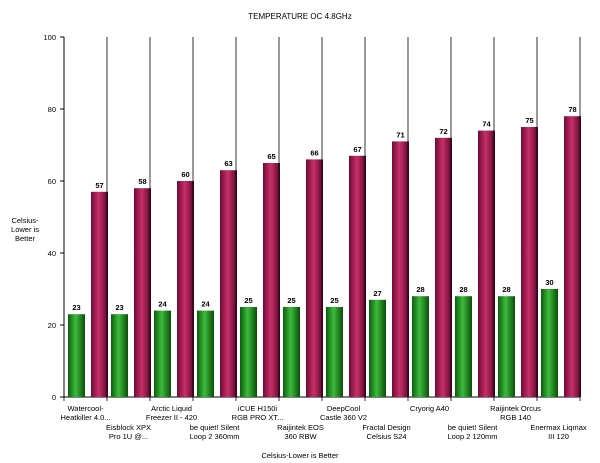  I want to click on x-axis-label: Celsius-Lower is Better, so click(300, 455).